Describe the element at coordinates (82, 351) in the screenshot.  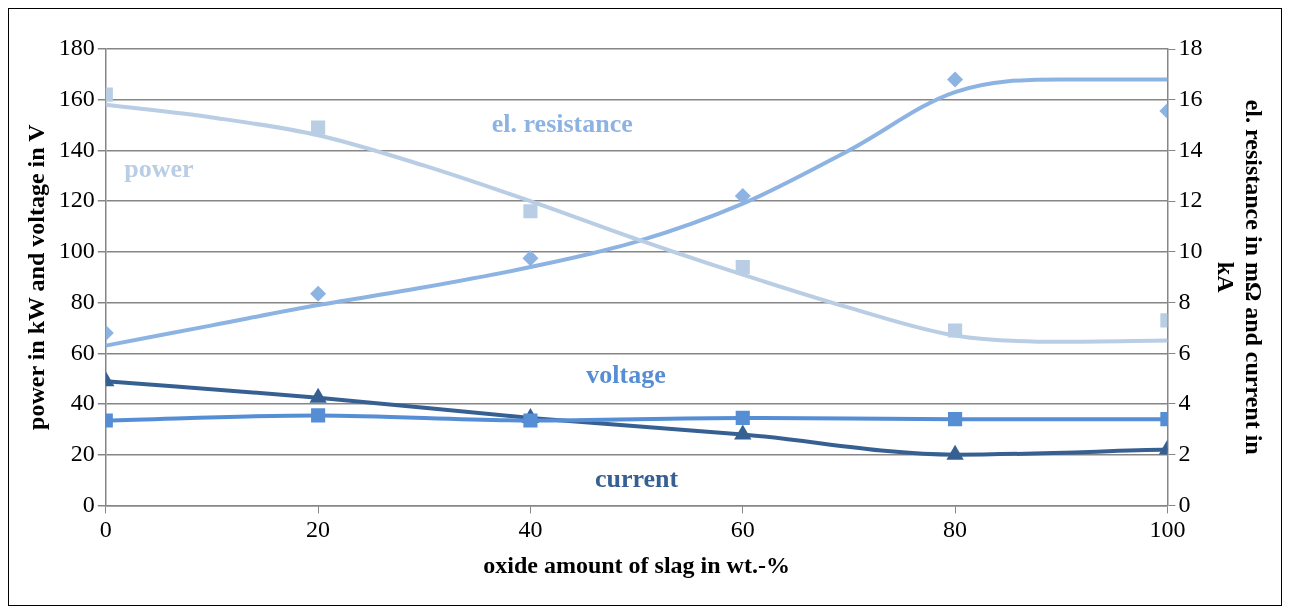
I see `y-tick-label: 60` at that location.